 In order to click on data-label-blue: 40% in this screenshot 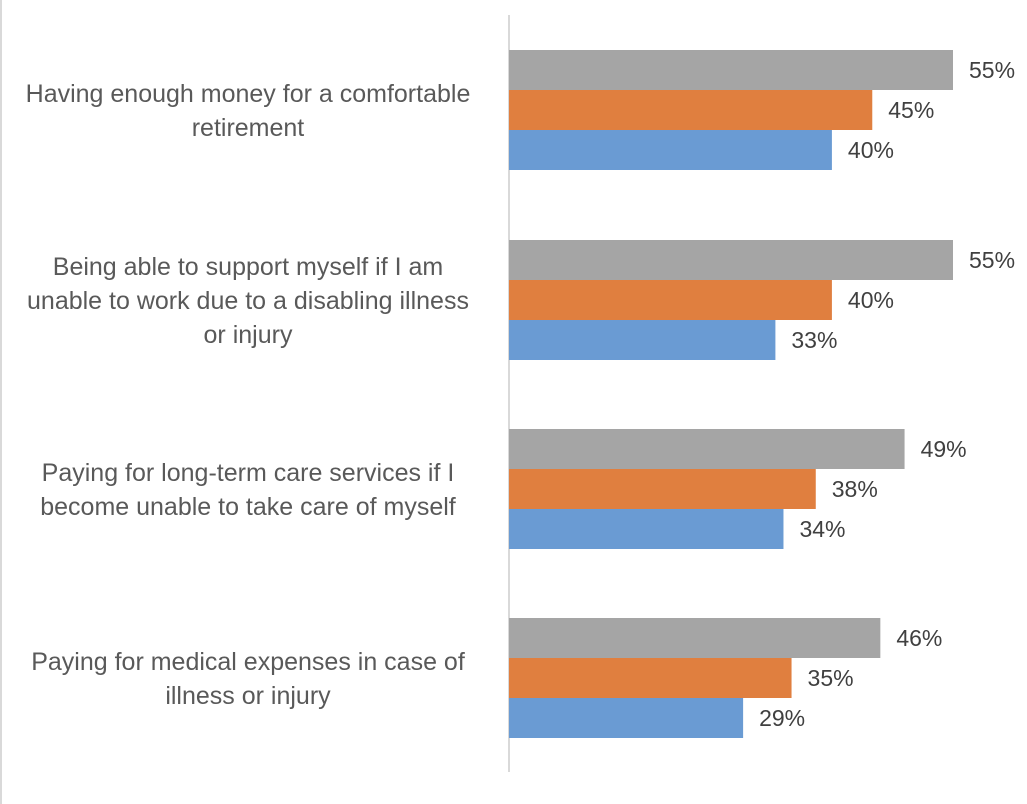, I will do `click(871, 150)`.